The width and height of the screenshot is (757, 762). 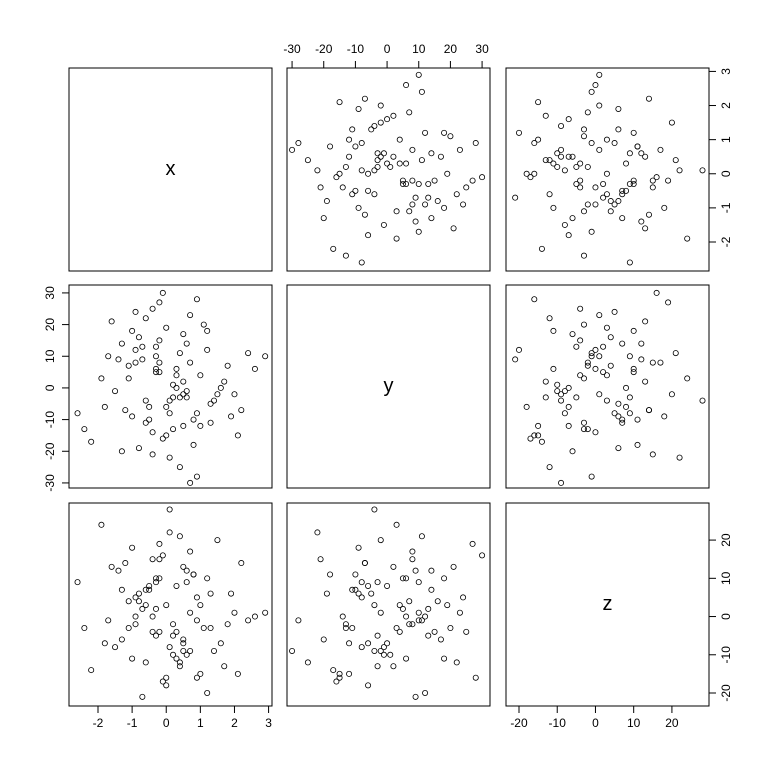 What do you see at coordinates (608, 604) in the screenshot?
I see `variable-label: z` at bounding box center [608, 604].